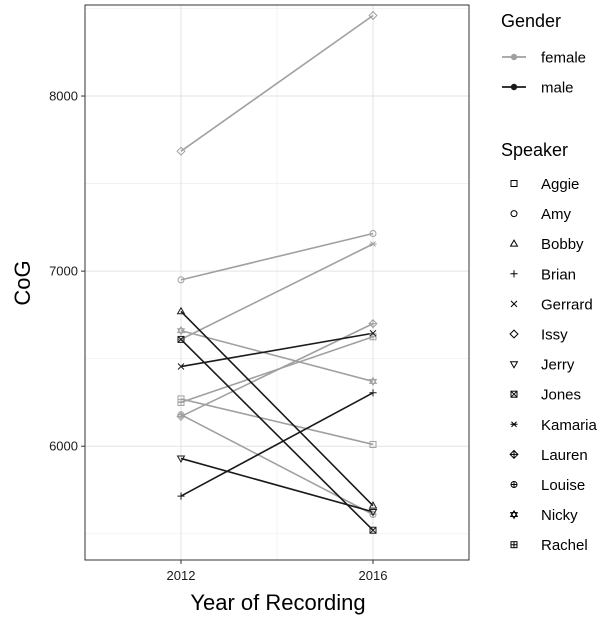  I want to click on data-point-louise-2012, so click(181, 415).